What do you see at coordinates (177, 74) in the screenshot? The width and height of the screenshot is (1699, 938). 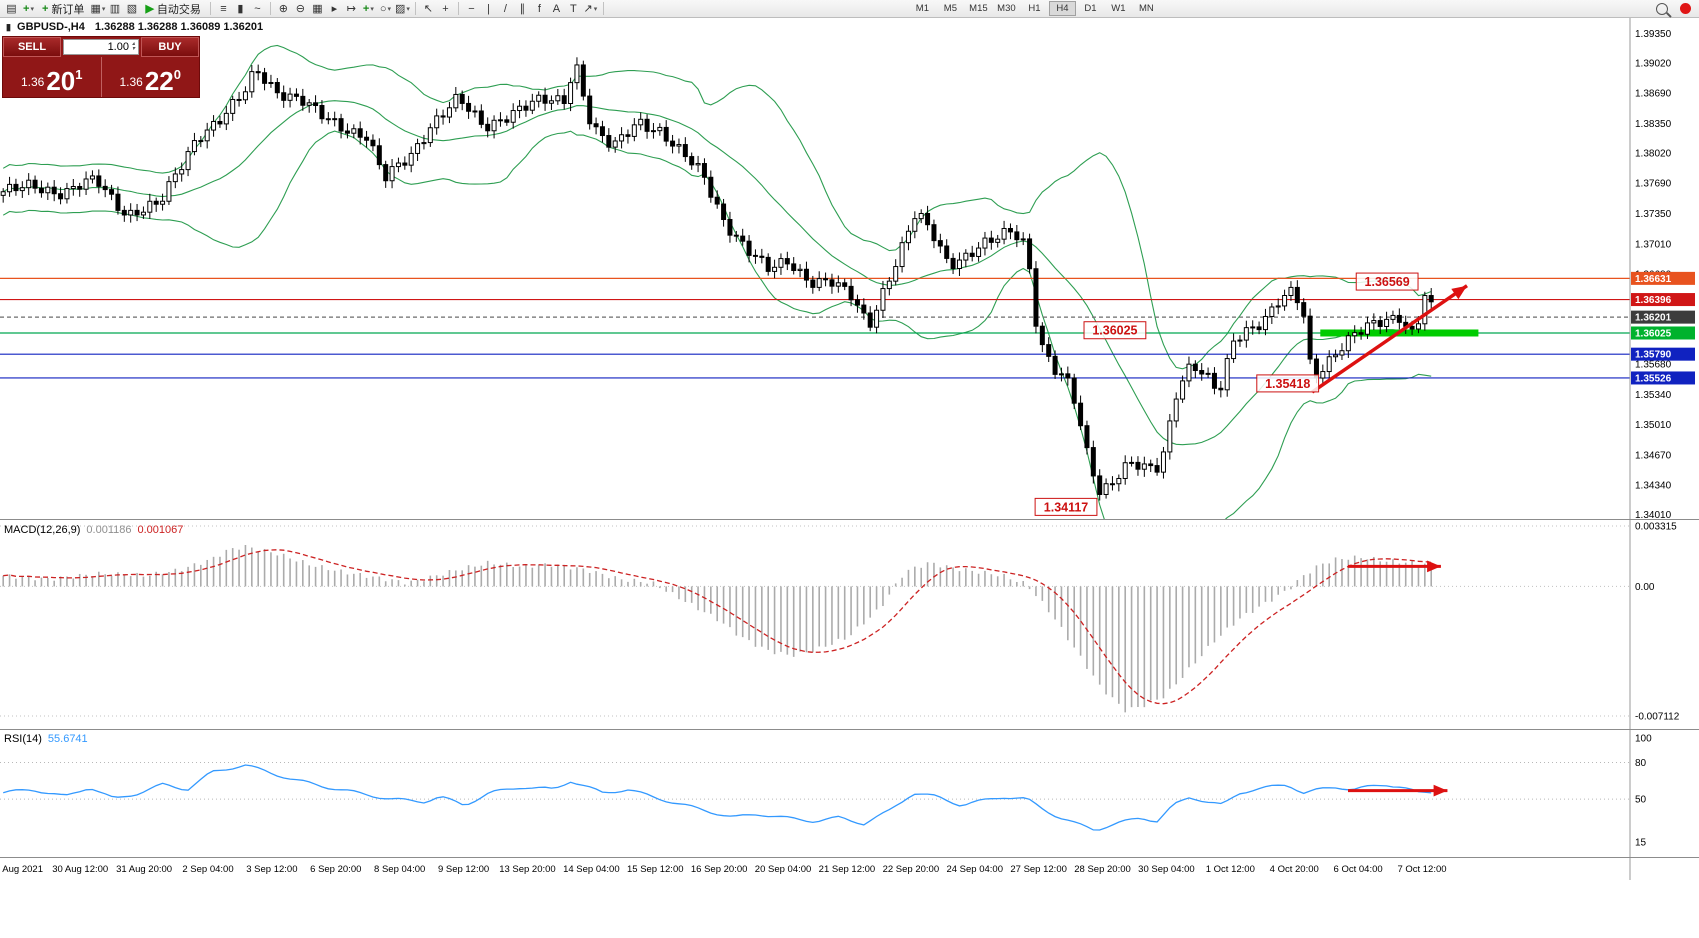 I see `buy-price-sup: 0` at bounding box center [177, 74].